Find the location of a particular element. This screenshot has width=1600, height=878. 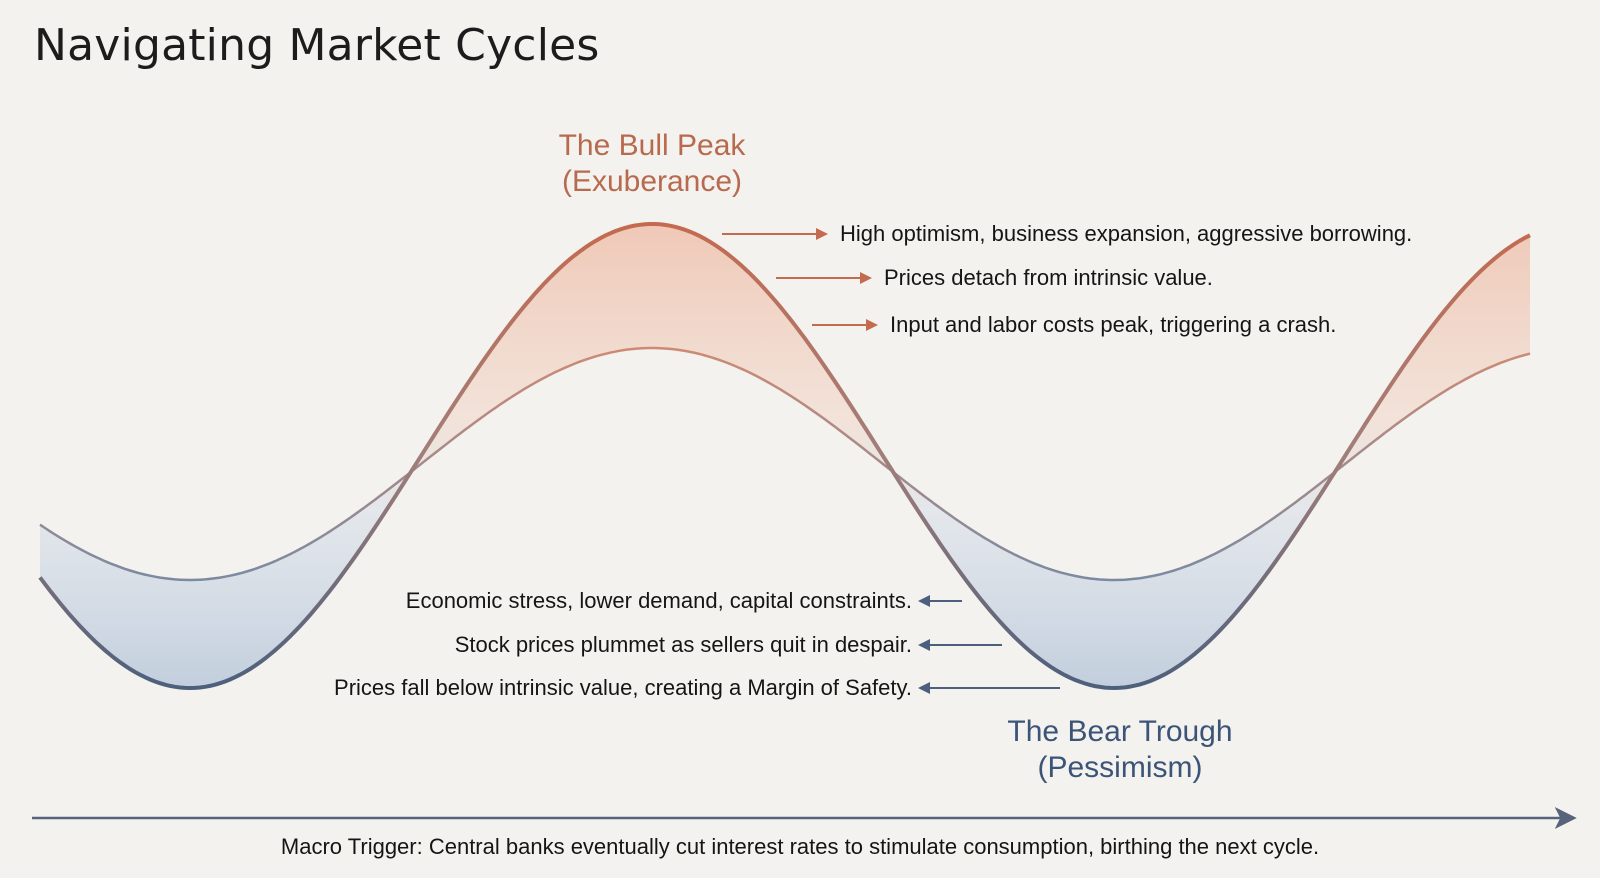

peak-note-2: Prices detach from intrinsic value. is located at coordinates (1048, 277).